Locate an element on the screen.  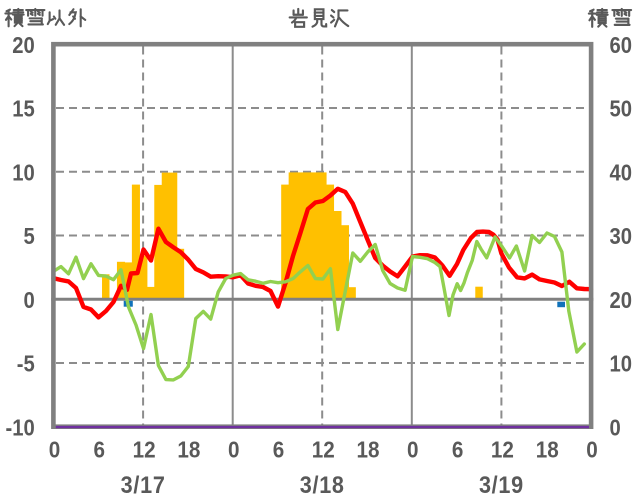
svg-text: 5 is located at coordinates (29, 236).